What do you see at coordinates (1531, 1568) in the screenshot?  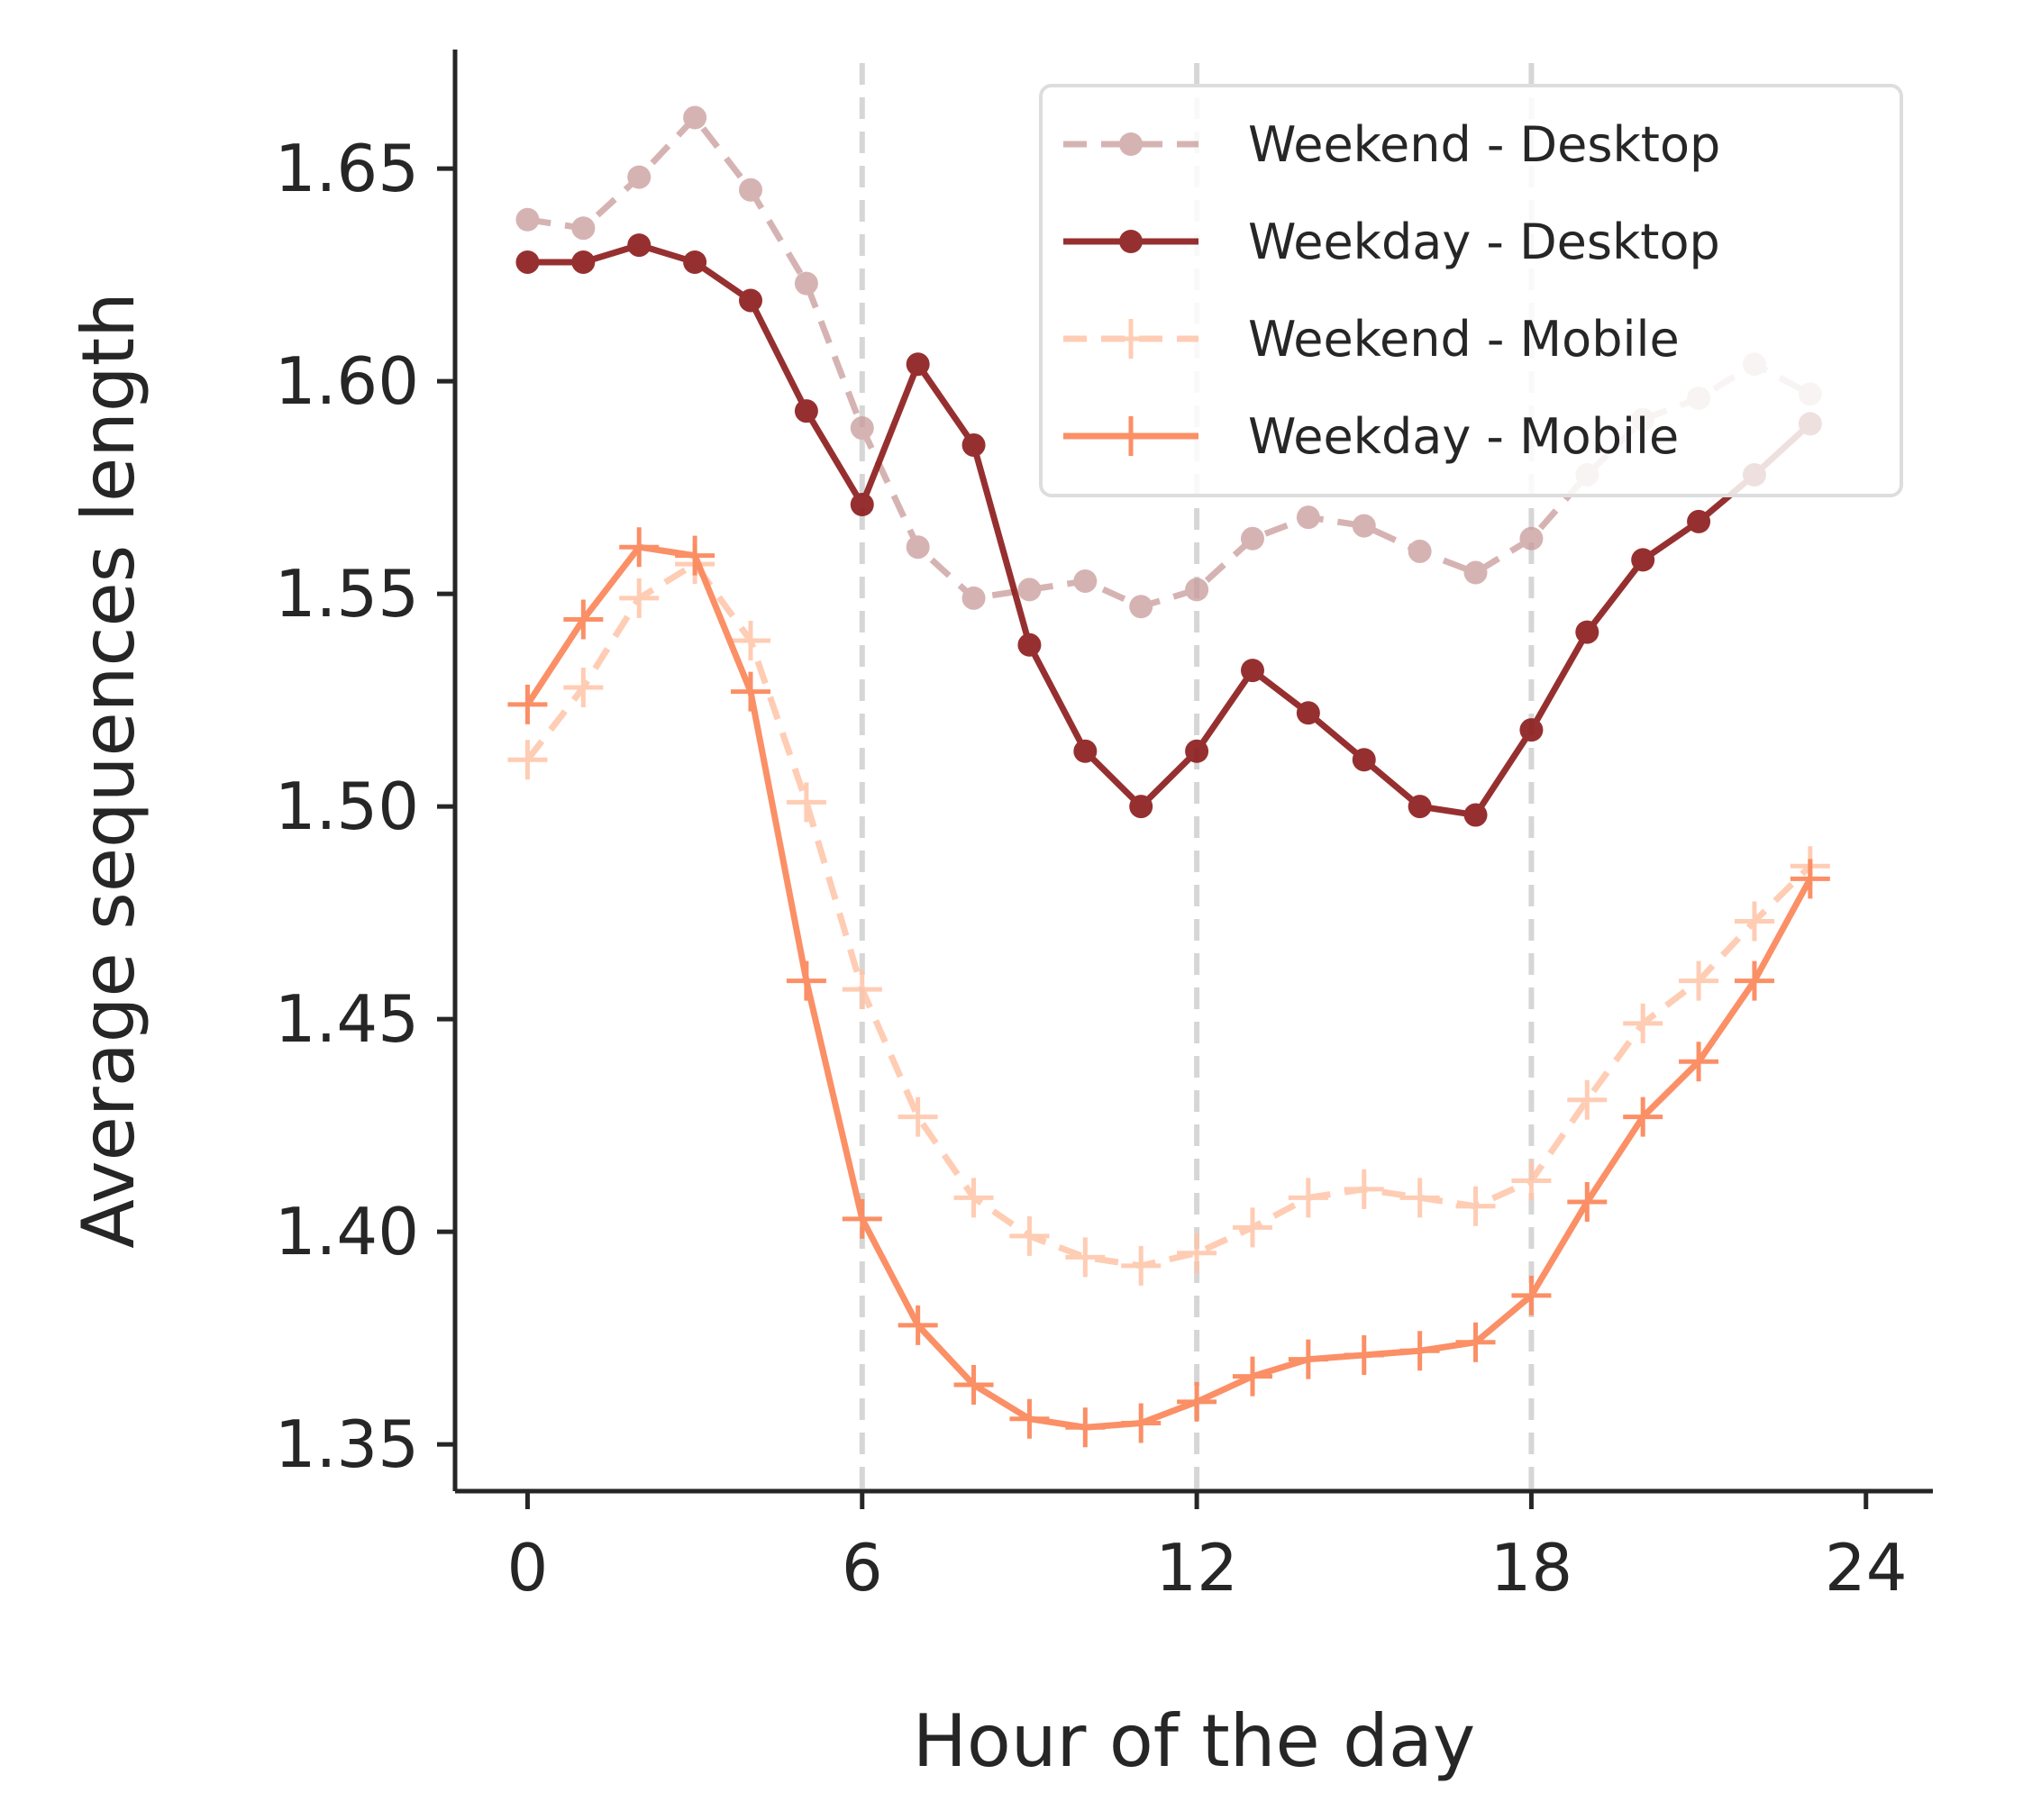 I see `x-tick-label: 18` at bounding box center [1531, 1568].